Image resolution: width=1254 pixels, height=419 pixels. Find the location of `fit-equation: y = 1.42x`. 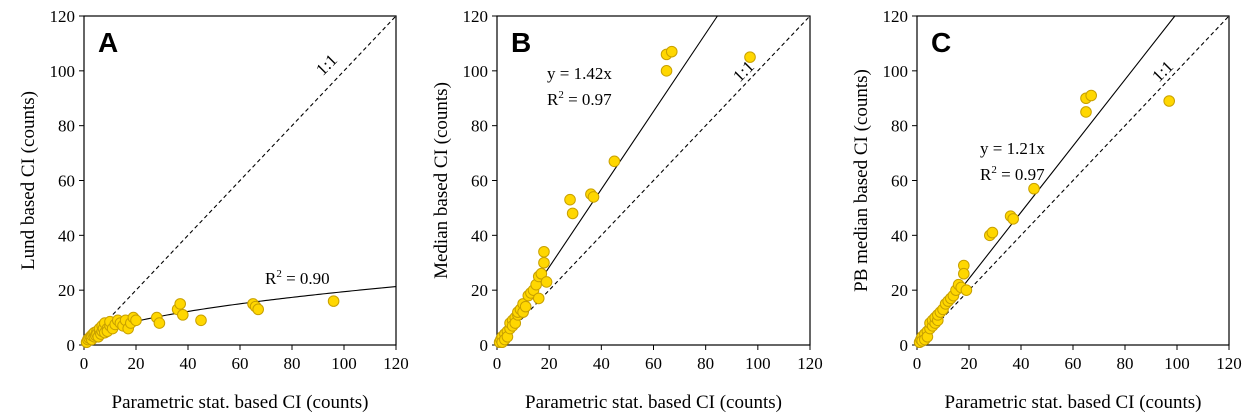

fit-equation: y = 1.42x is located at coordinates (579, 73).